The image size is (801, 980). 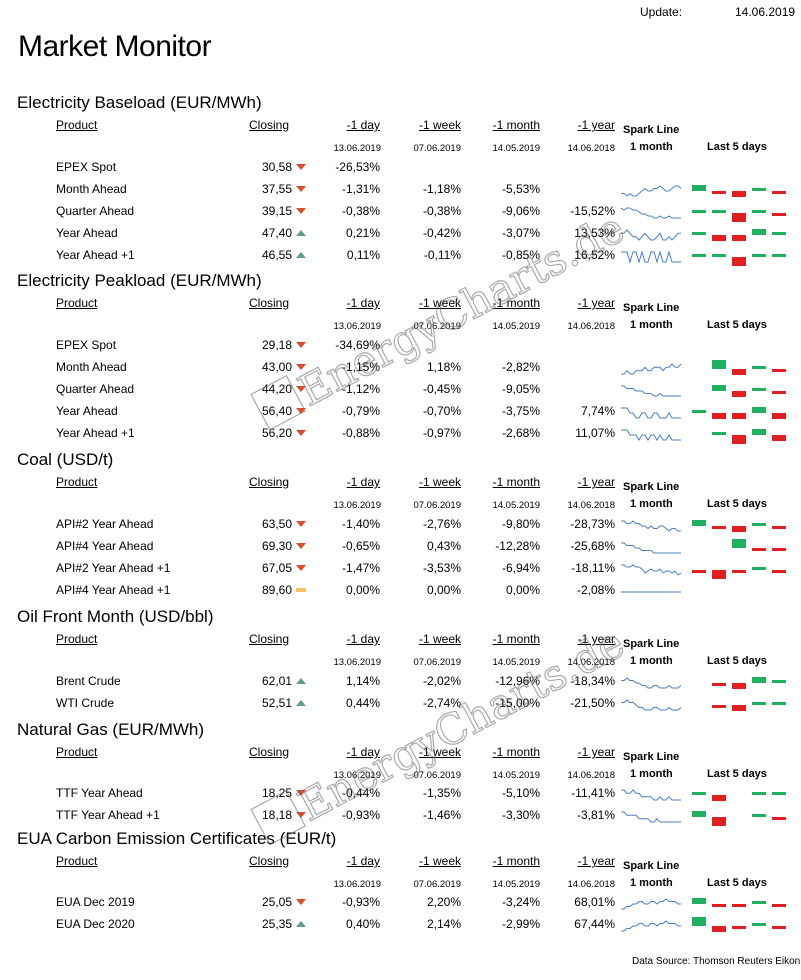 I want to click on change-month: -3,75%, so click(x=520, y=411).